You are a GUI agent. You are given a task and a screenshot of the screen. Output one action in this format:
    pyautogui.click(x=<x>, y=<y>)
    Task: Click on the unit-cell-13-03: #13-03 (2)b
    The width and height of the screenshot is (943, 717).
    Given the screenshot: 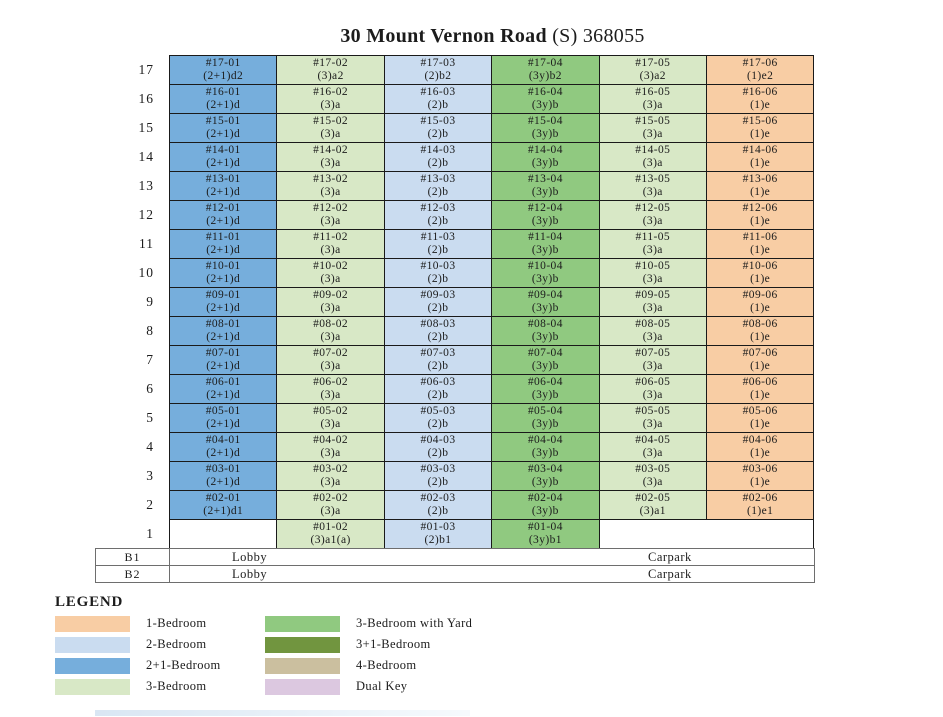 What is the action you would take?
    pyautogui.click(x=438, y=186)
    